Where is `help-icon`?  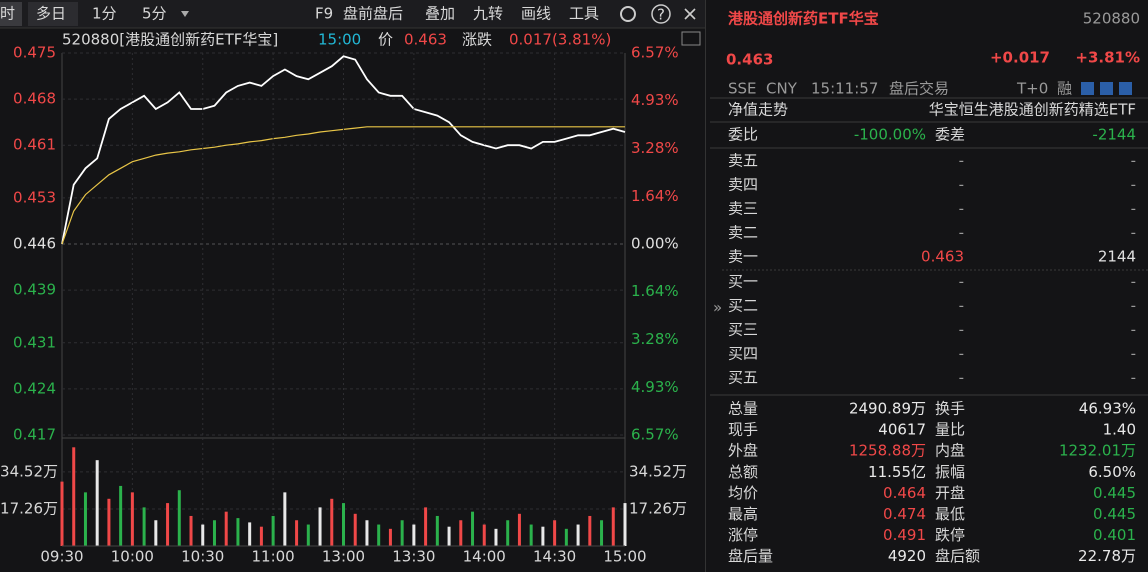 help-icon is located at coordinates (661, 14).